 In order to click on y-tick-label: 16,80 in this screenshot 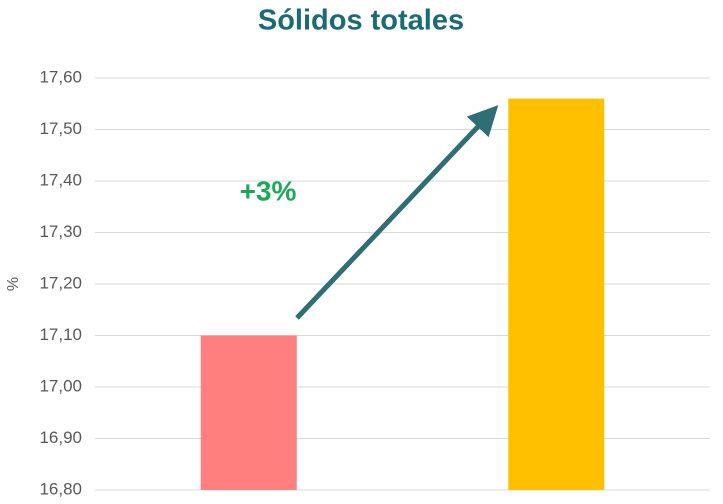, I will do `click(60, 488)`.